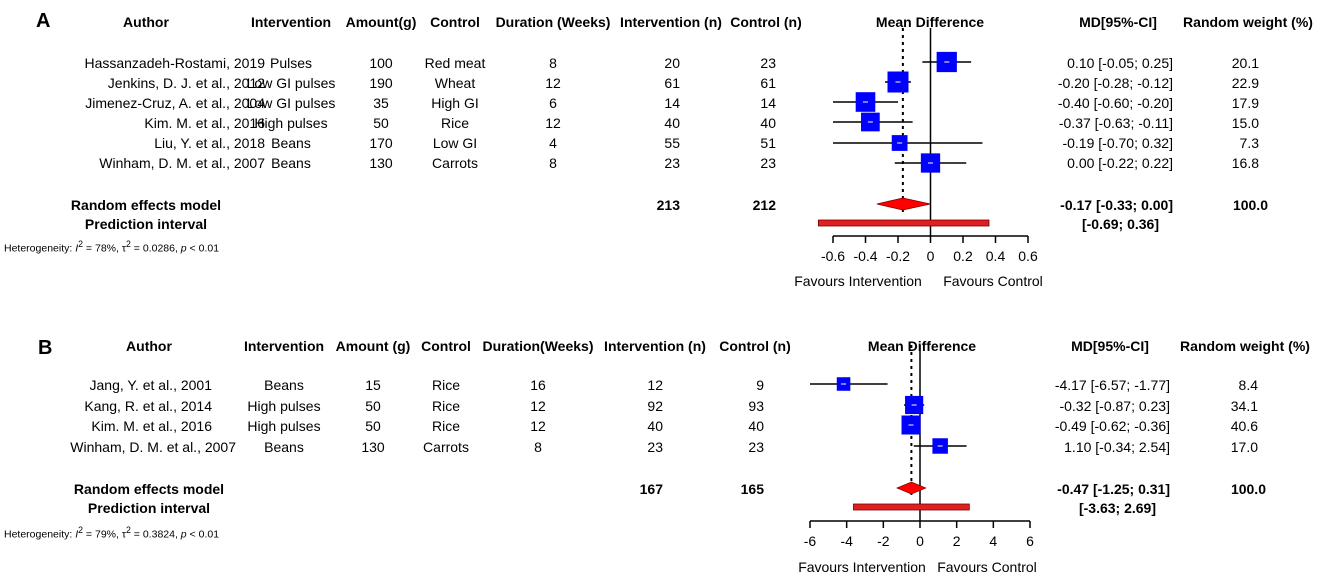 The width and height of the screenshot is (1326, 576). I want to click on x-tick-label: 0.2, so click(963, 256).